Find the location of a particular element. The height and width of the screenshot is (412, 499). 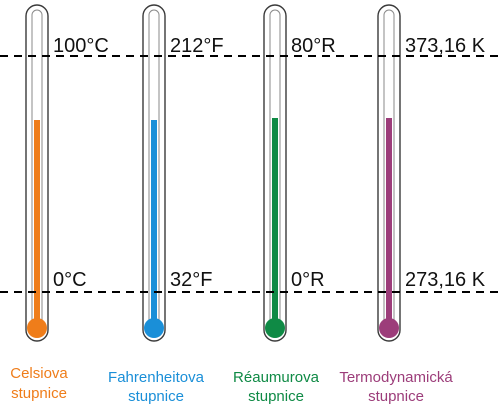

thermometer-reaumur is located at coordinates (275, 173).